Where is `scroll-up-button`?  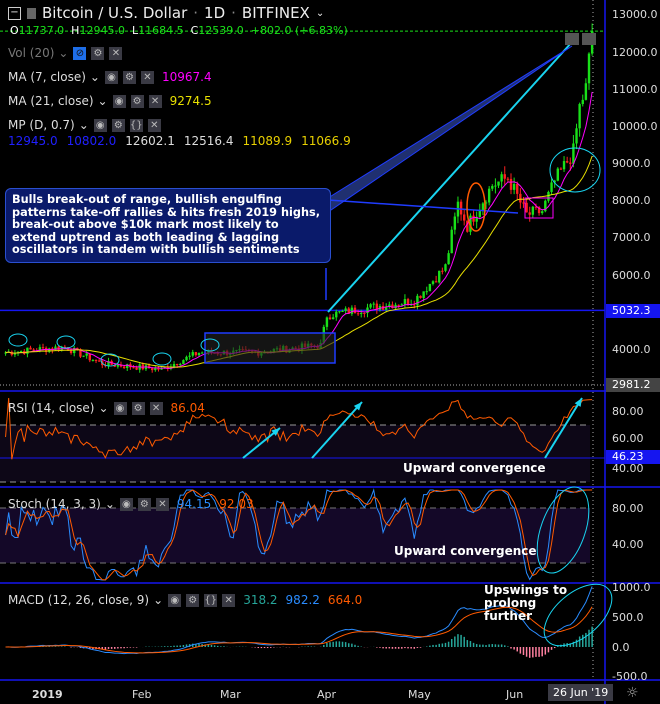 scroll-up-button is located at coordinates (589, 39).